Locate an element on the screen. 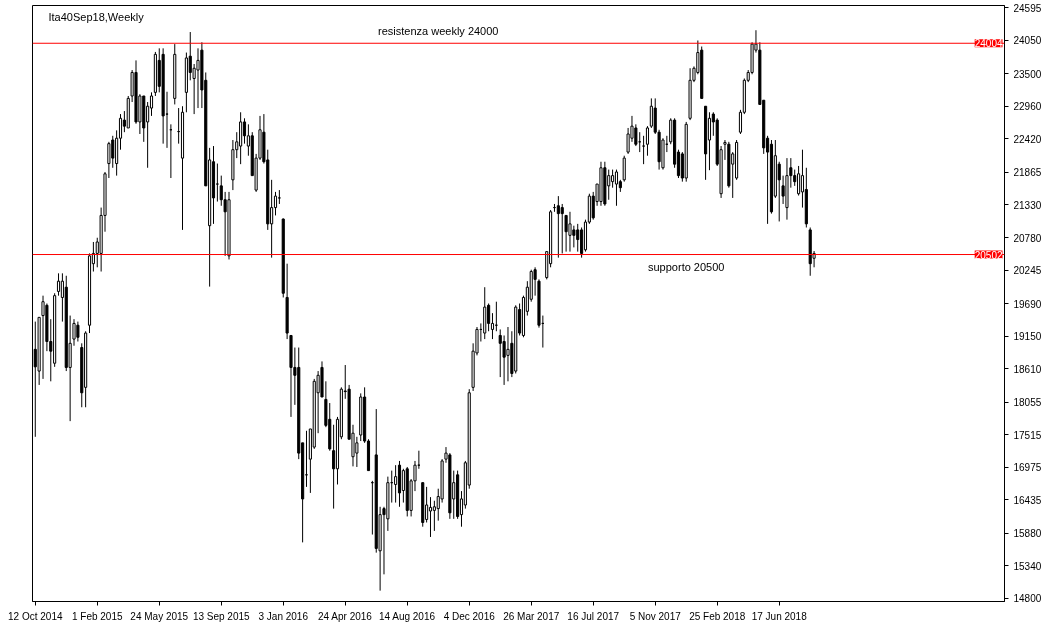 The width and height of the screenshot is (1056, 624). x-tick-label: 16 Jul 2017 is located at coordinates (593, 616).